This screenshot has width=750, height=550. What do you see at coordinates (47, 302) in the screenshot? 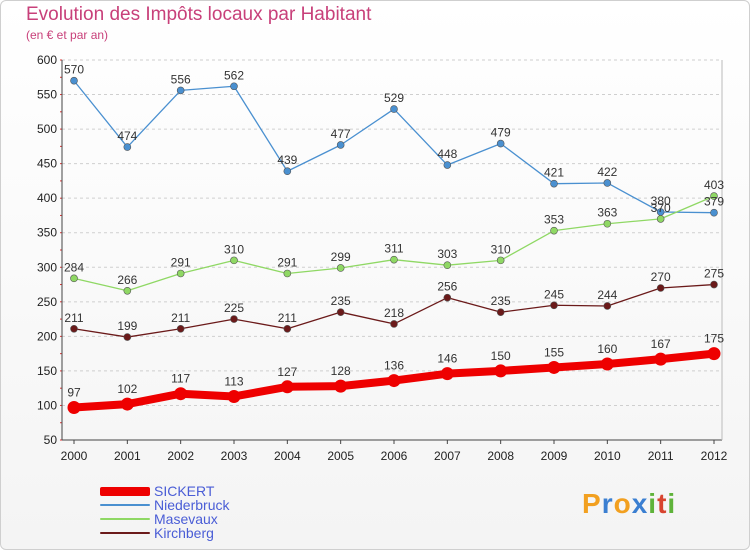
I see `y-tick-label: 250` at bounding box center [47, 302].